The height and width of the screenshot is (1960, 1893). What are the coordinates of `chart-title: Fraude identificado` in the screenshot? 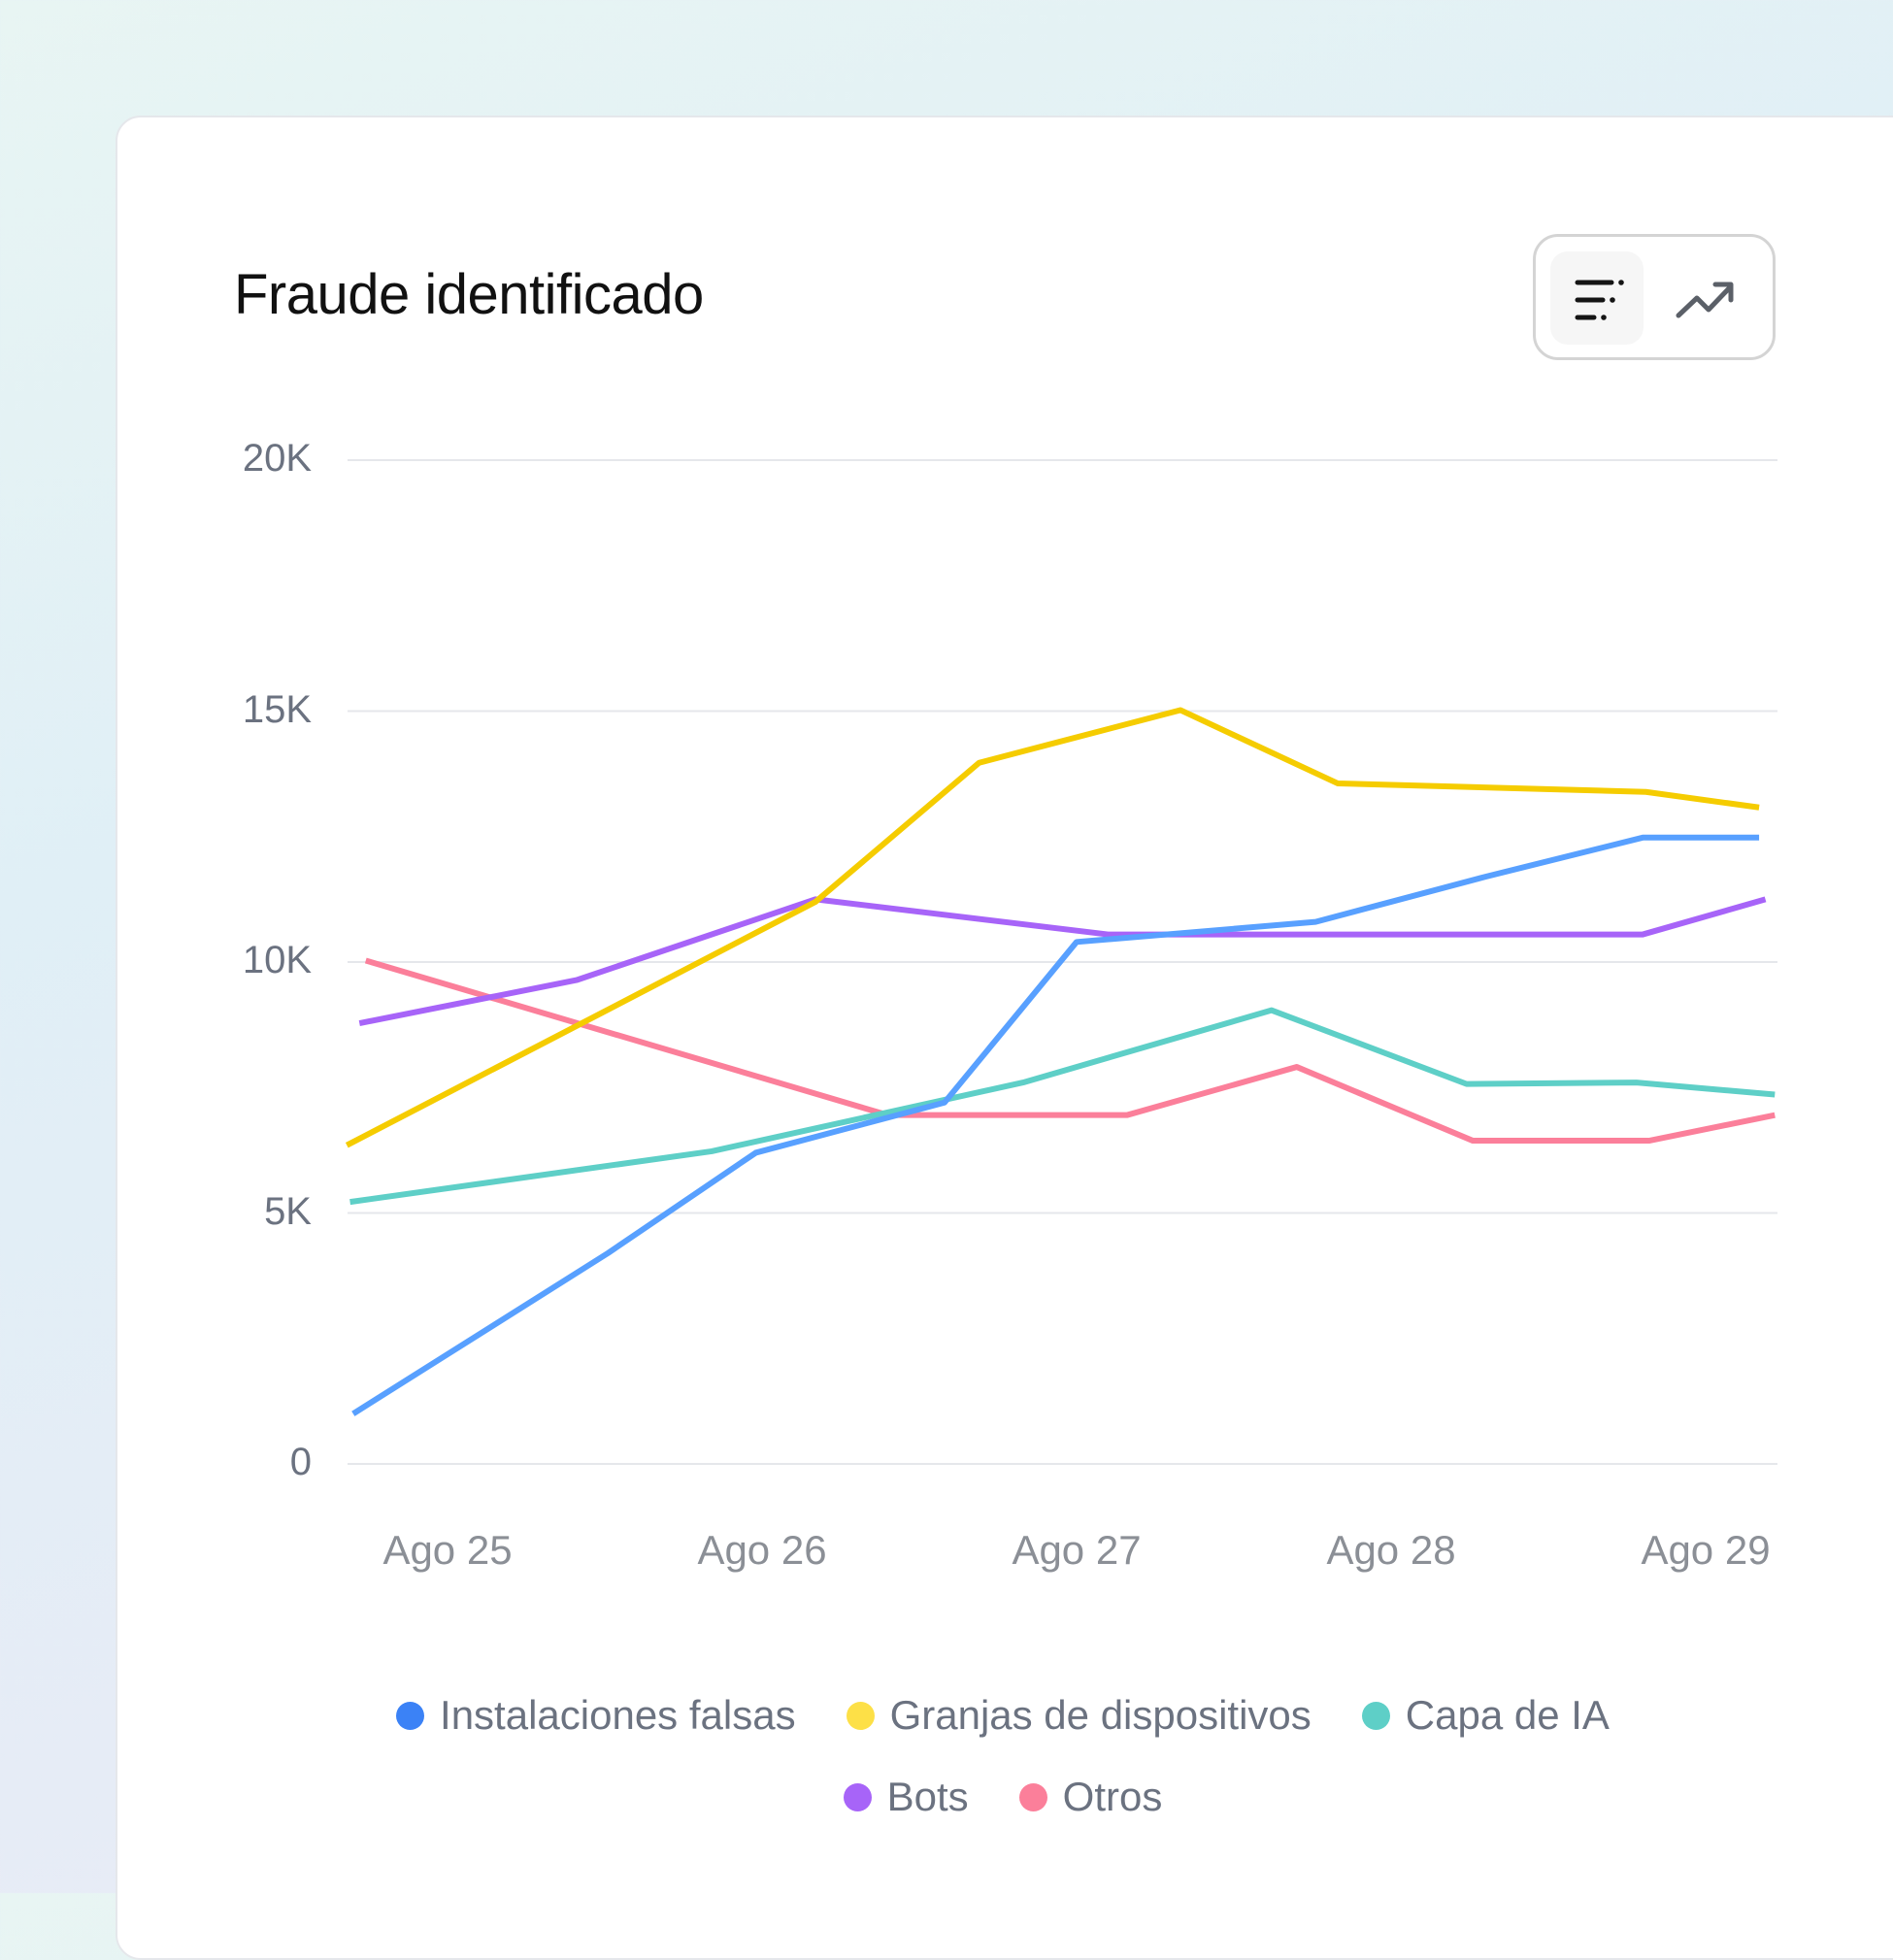 It's located at (469, 295).